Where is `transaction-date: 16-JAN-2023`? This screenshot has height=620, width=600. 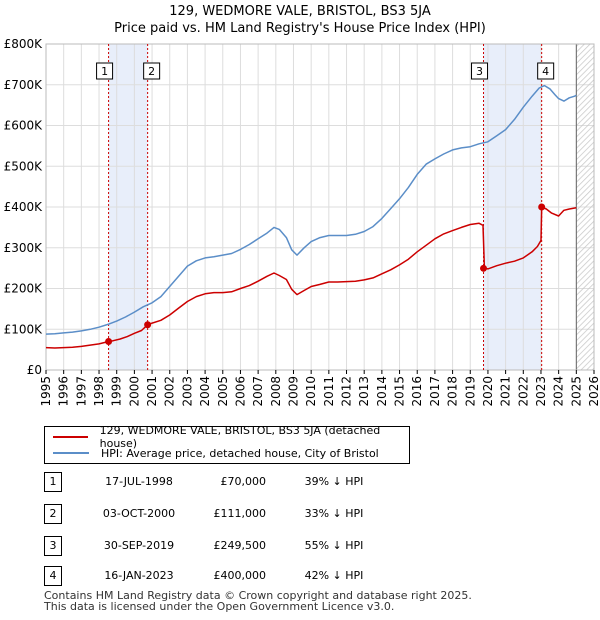
transaction-date: 16-JAN-2023 is located at coordinates (139, 575).